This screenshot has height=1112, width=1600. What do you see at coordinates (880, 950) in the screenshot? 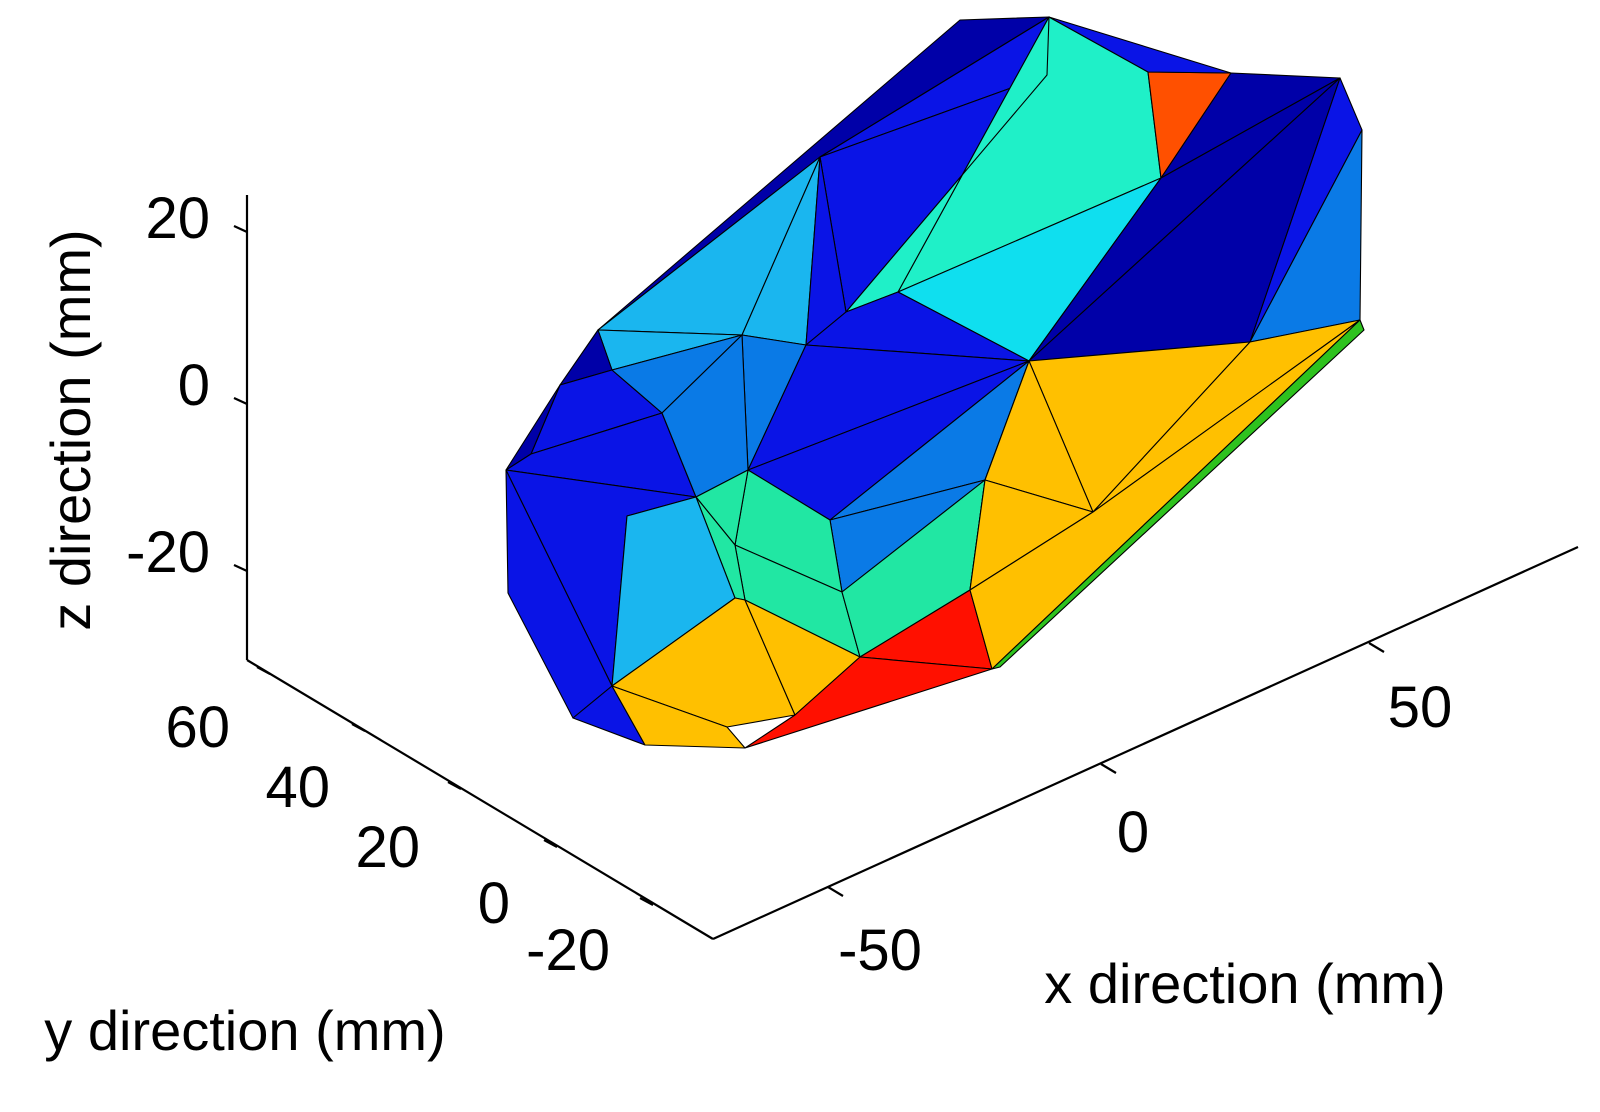
I see `x-tick-label: -50` at bounding box center [880, 950].